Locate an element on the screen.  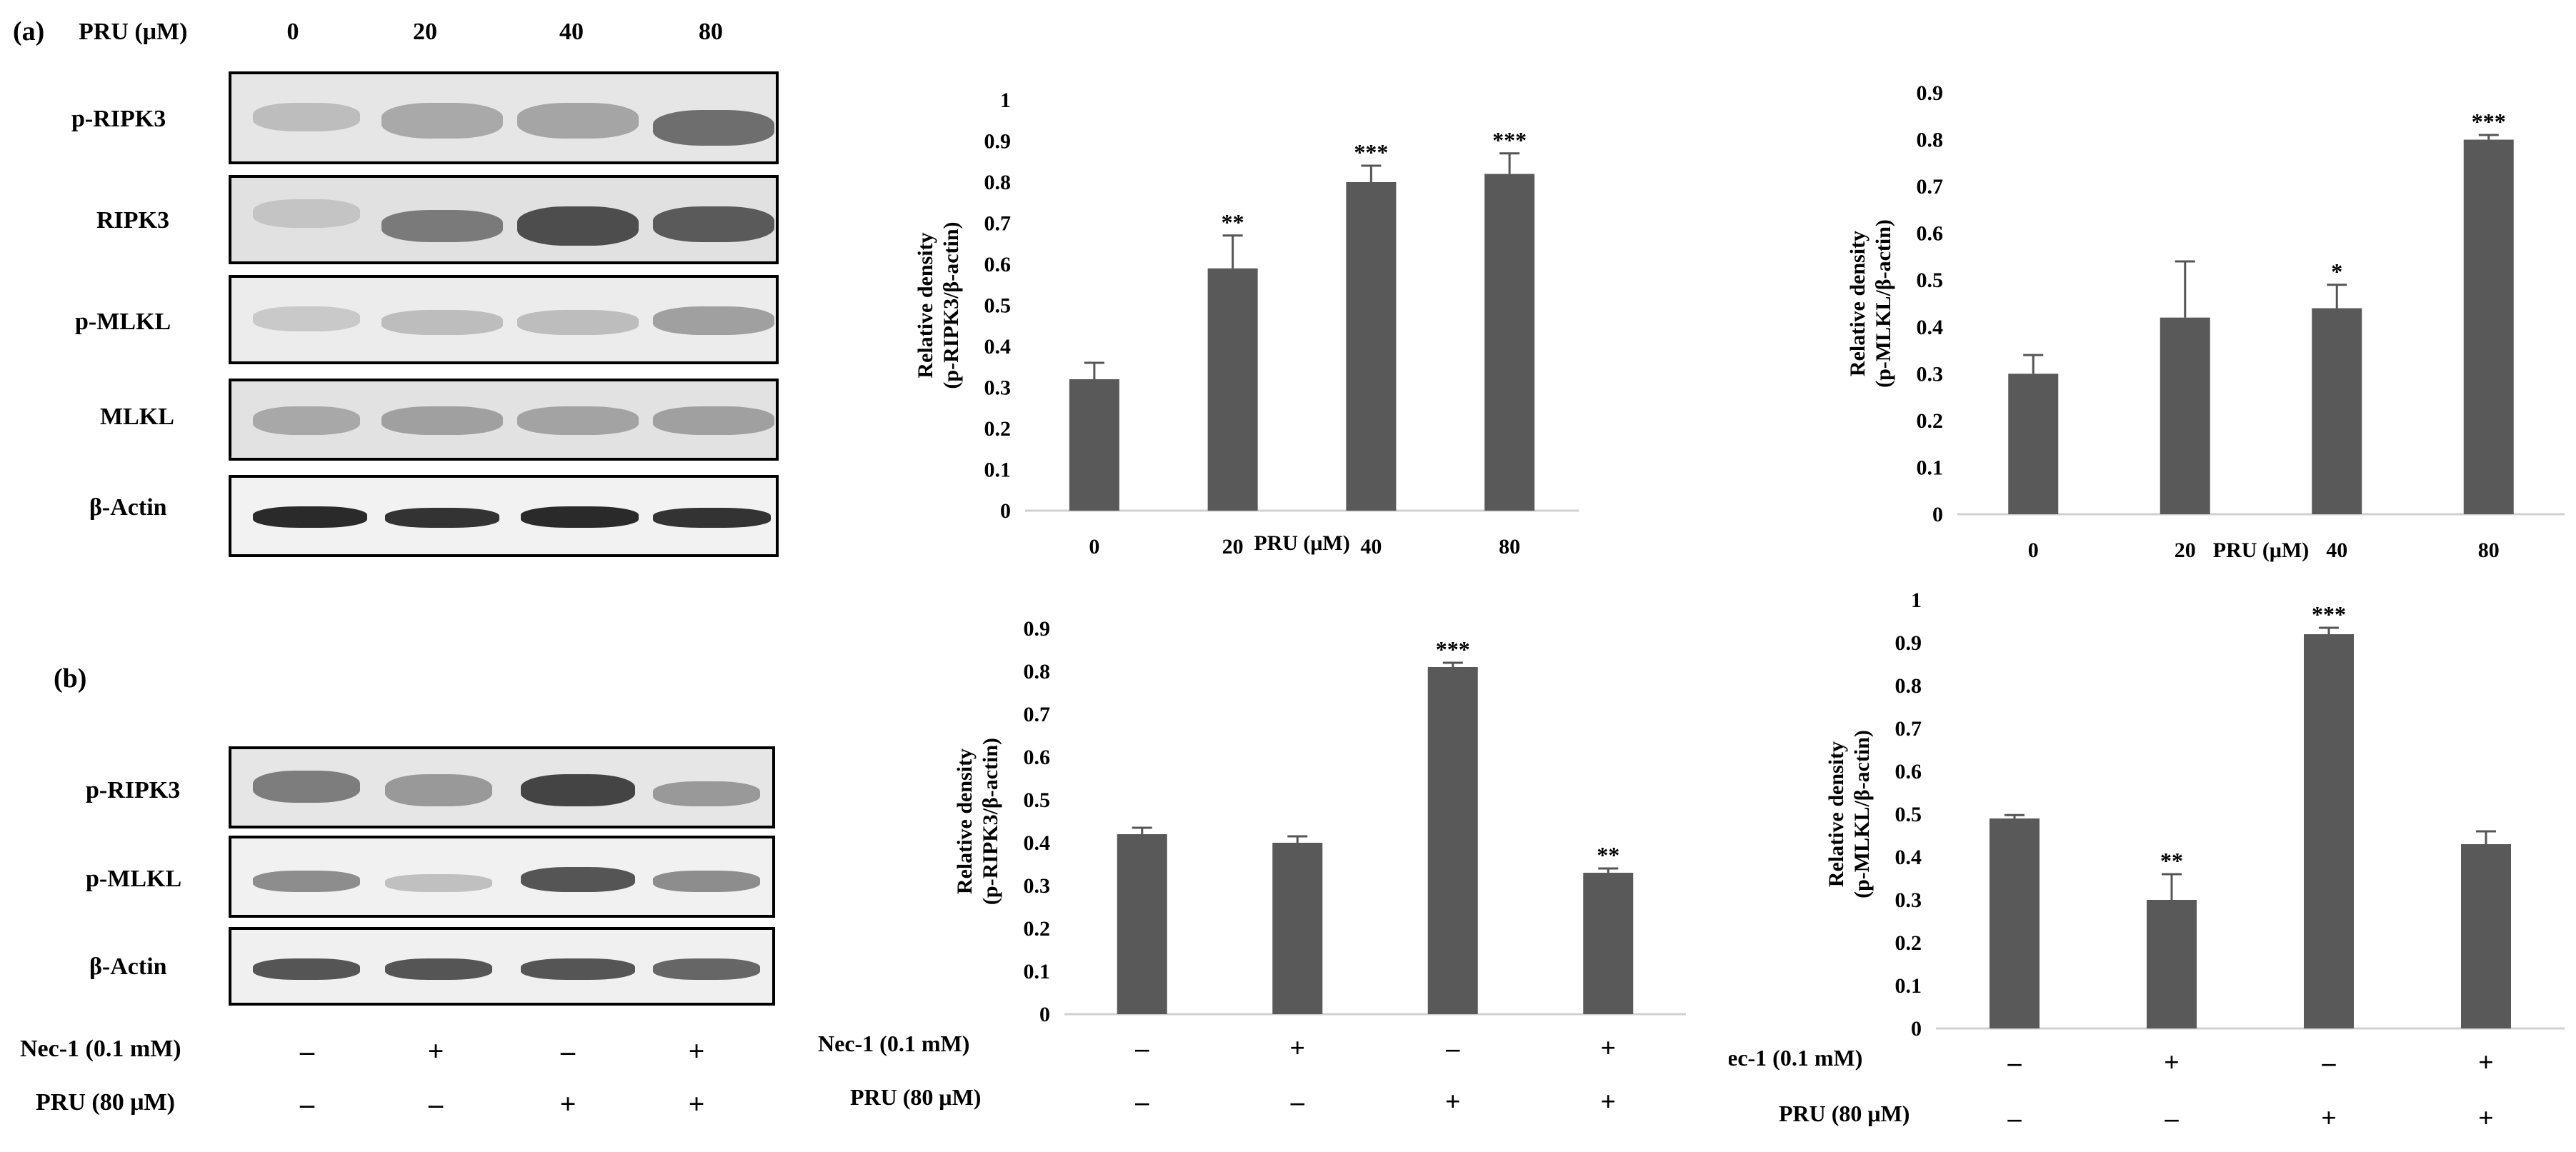
blot-label-p-ripk3: p-RIPK3 is located at coordinates (118, 119).